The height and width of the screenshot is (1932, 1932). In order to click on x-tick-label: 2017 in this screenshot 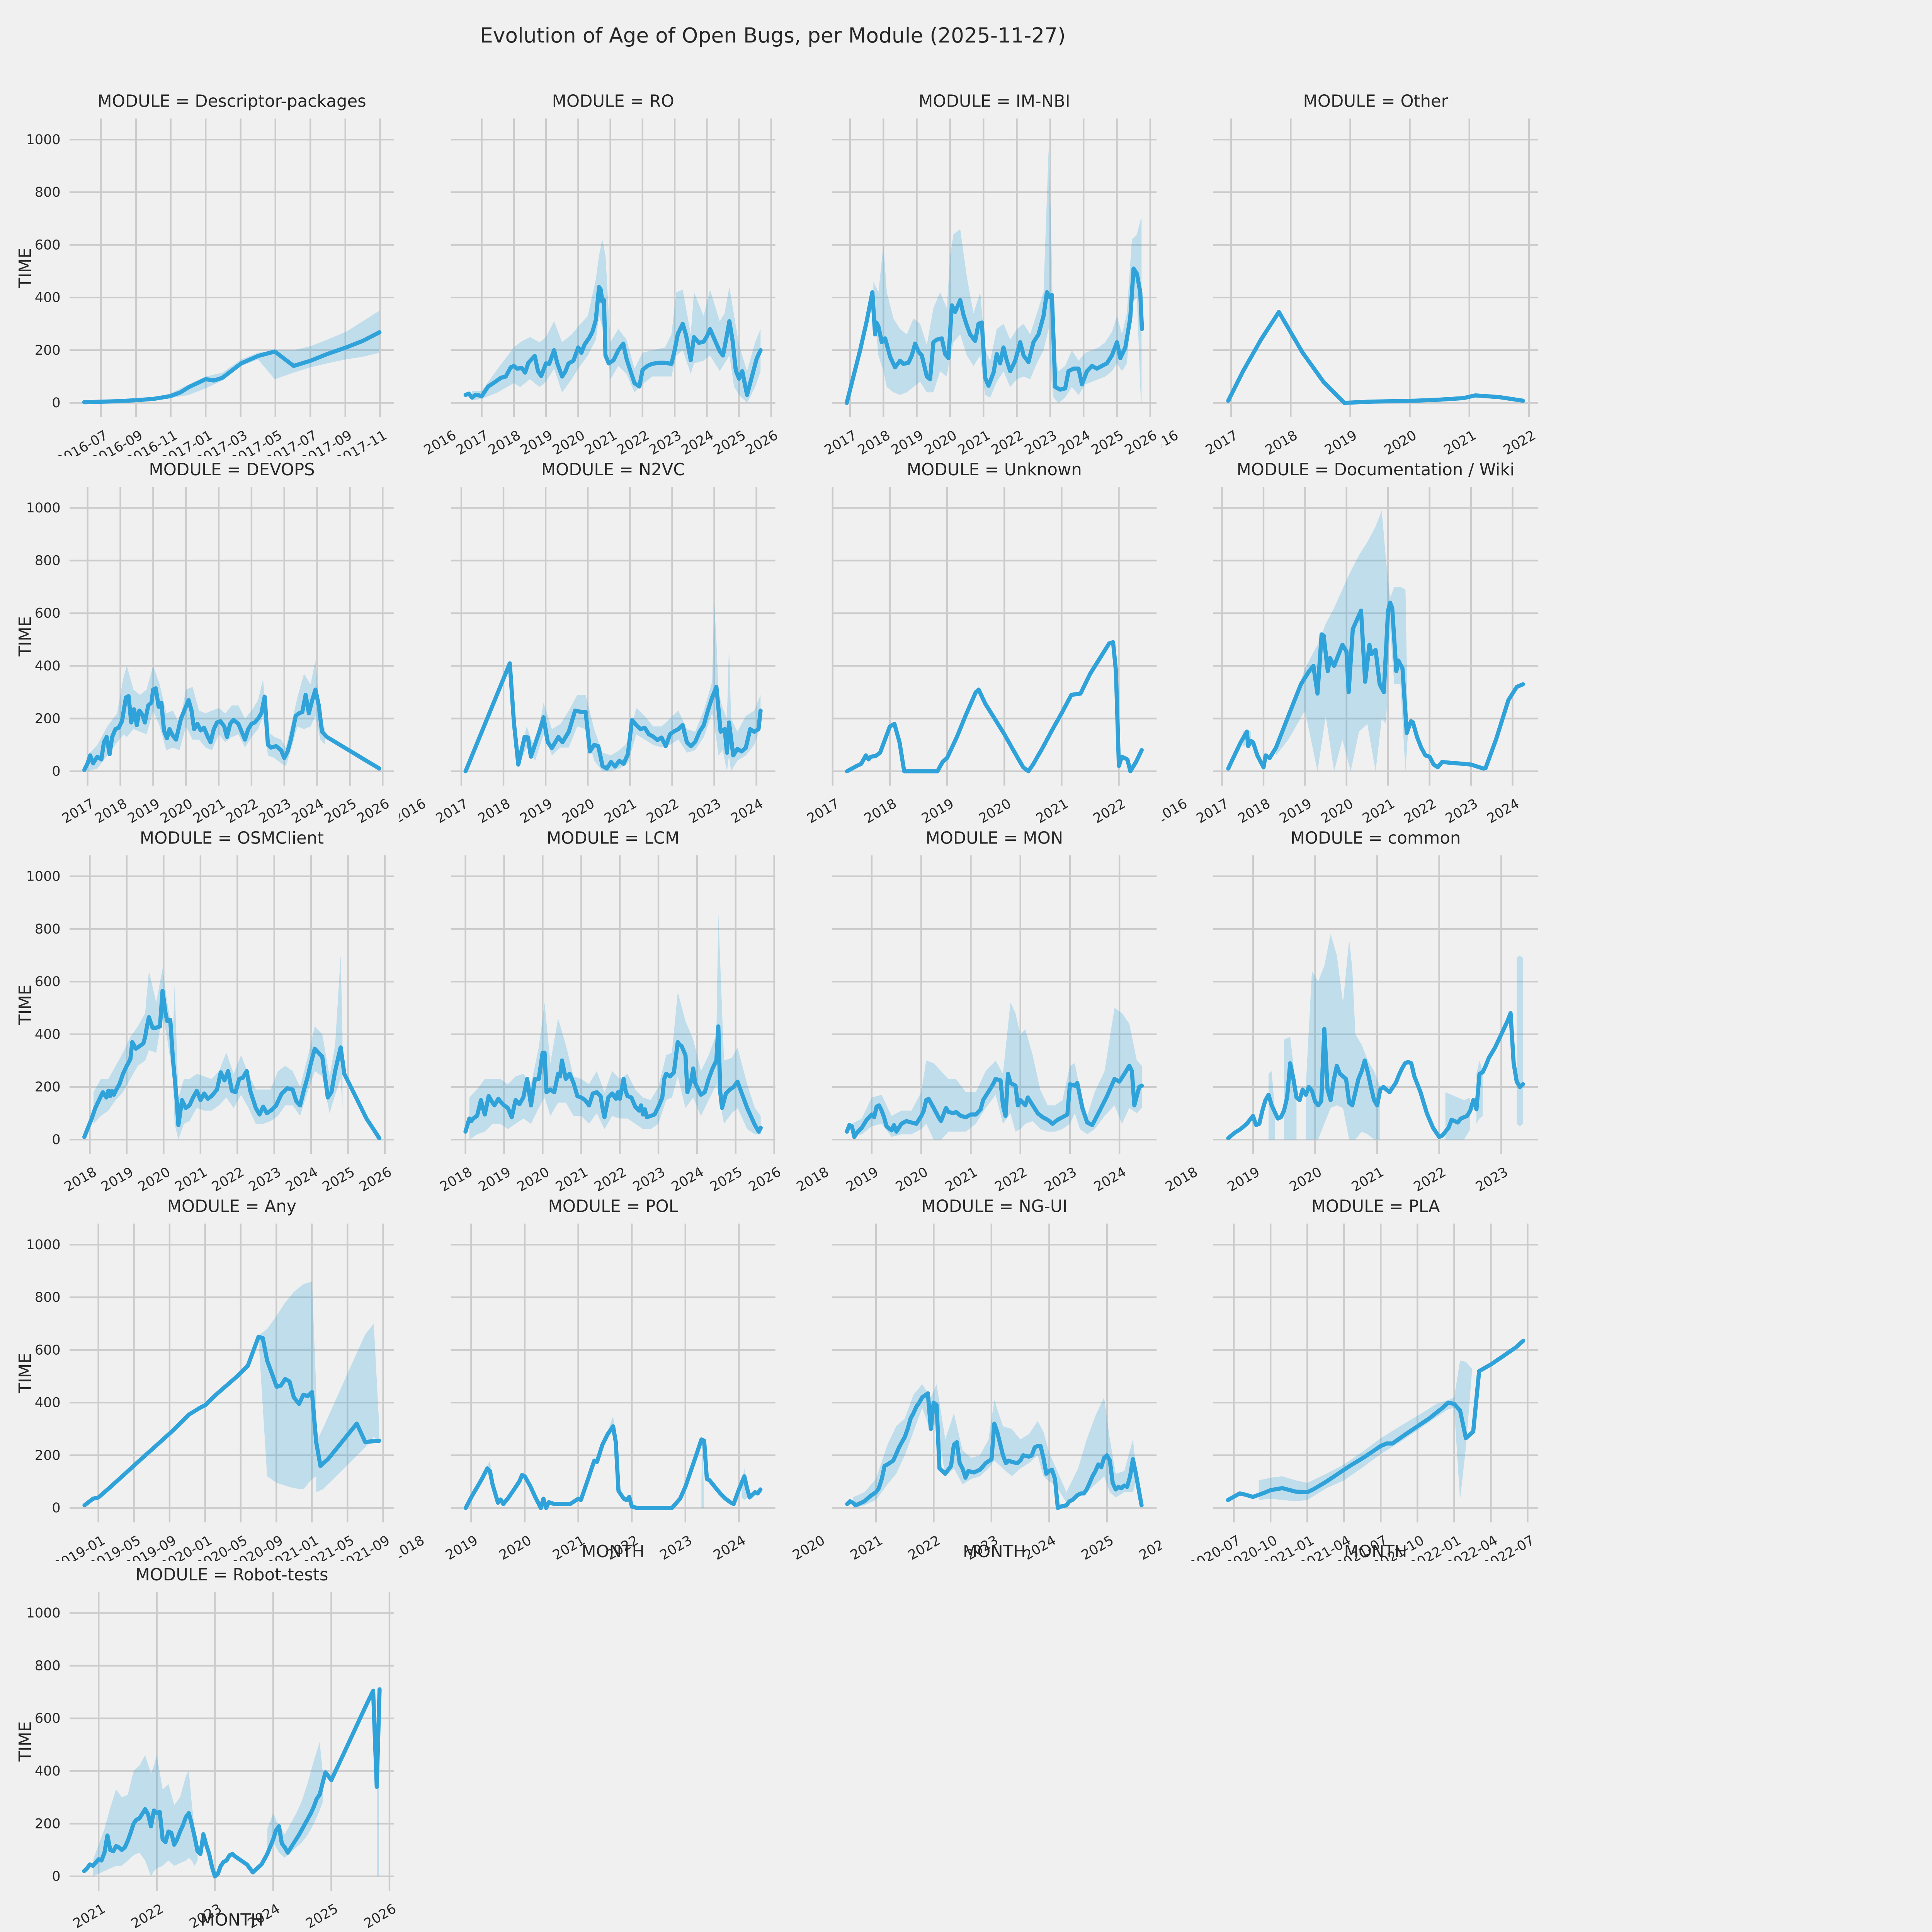, I will do `click(1222, 442)`.